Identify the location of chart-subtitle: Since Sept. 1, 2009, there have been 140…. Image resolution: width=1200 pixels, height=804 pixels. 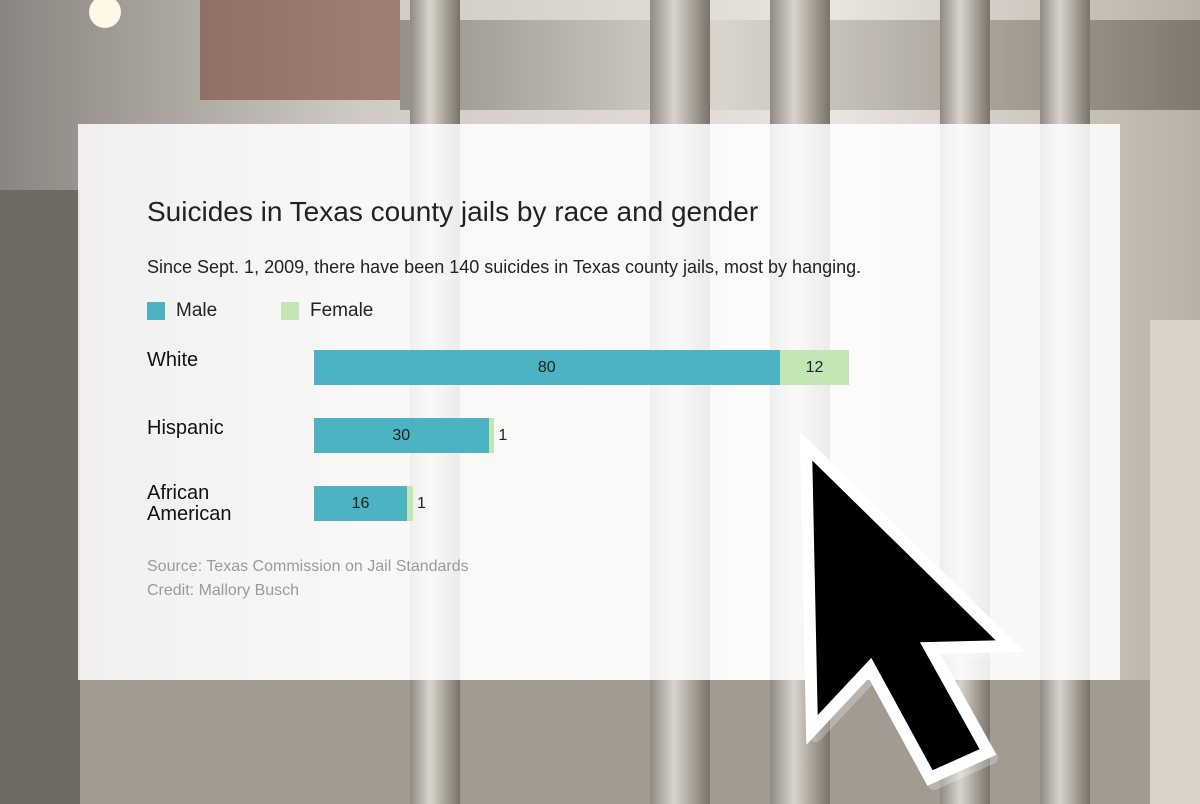
(504, 267).